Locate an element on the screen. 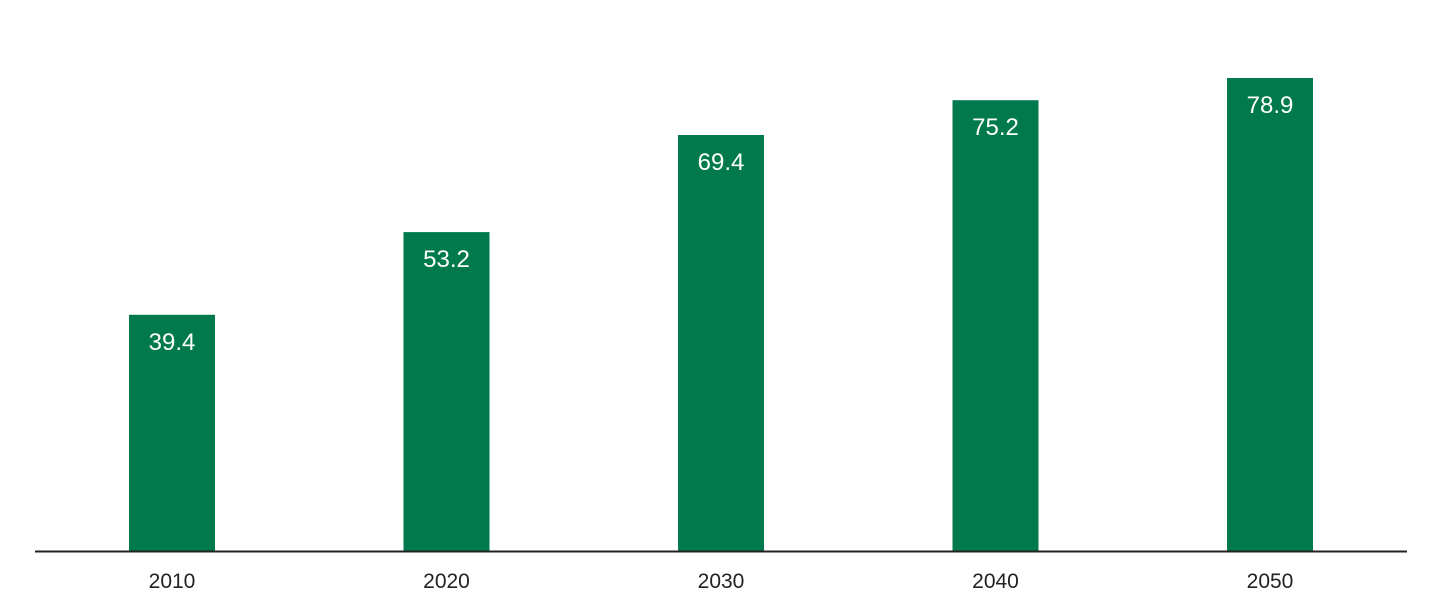 The height and width of the screenshot is (605, 1440). bar-value-label-2040: 75.2 is located at coordinates (995, 127).